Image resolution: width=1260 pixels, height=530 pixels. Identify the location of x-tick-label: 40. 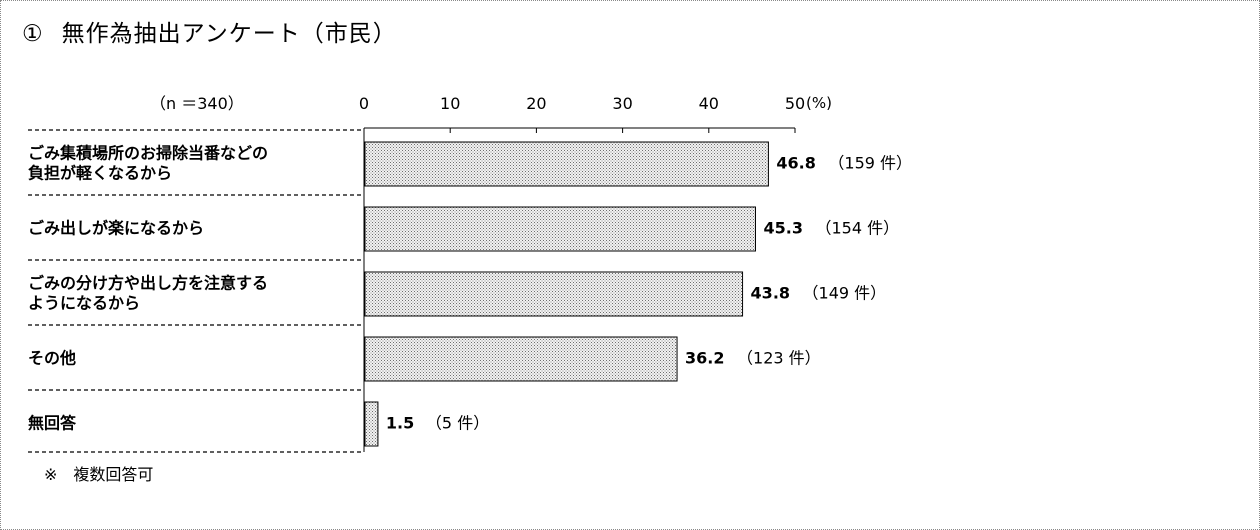
(709, 103).